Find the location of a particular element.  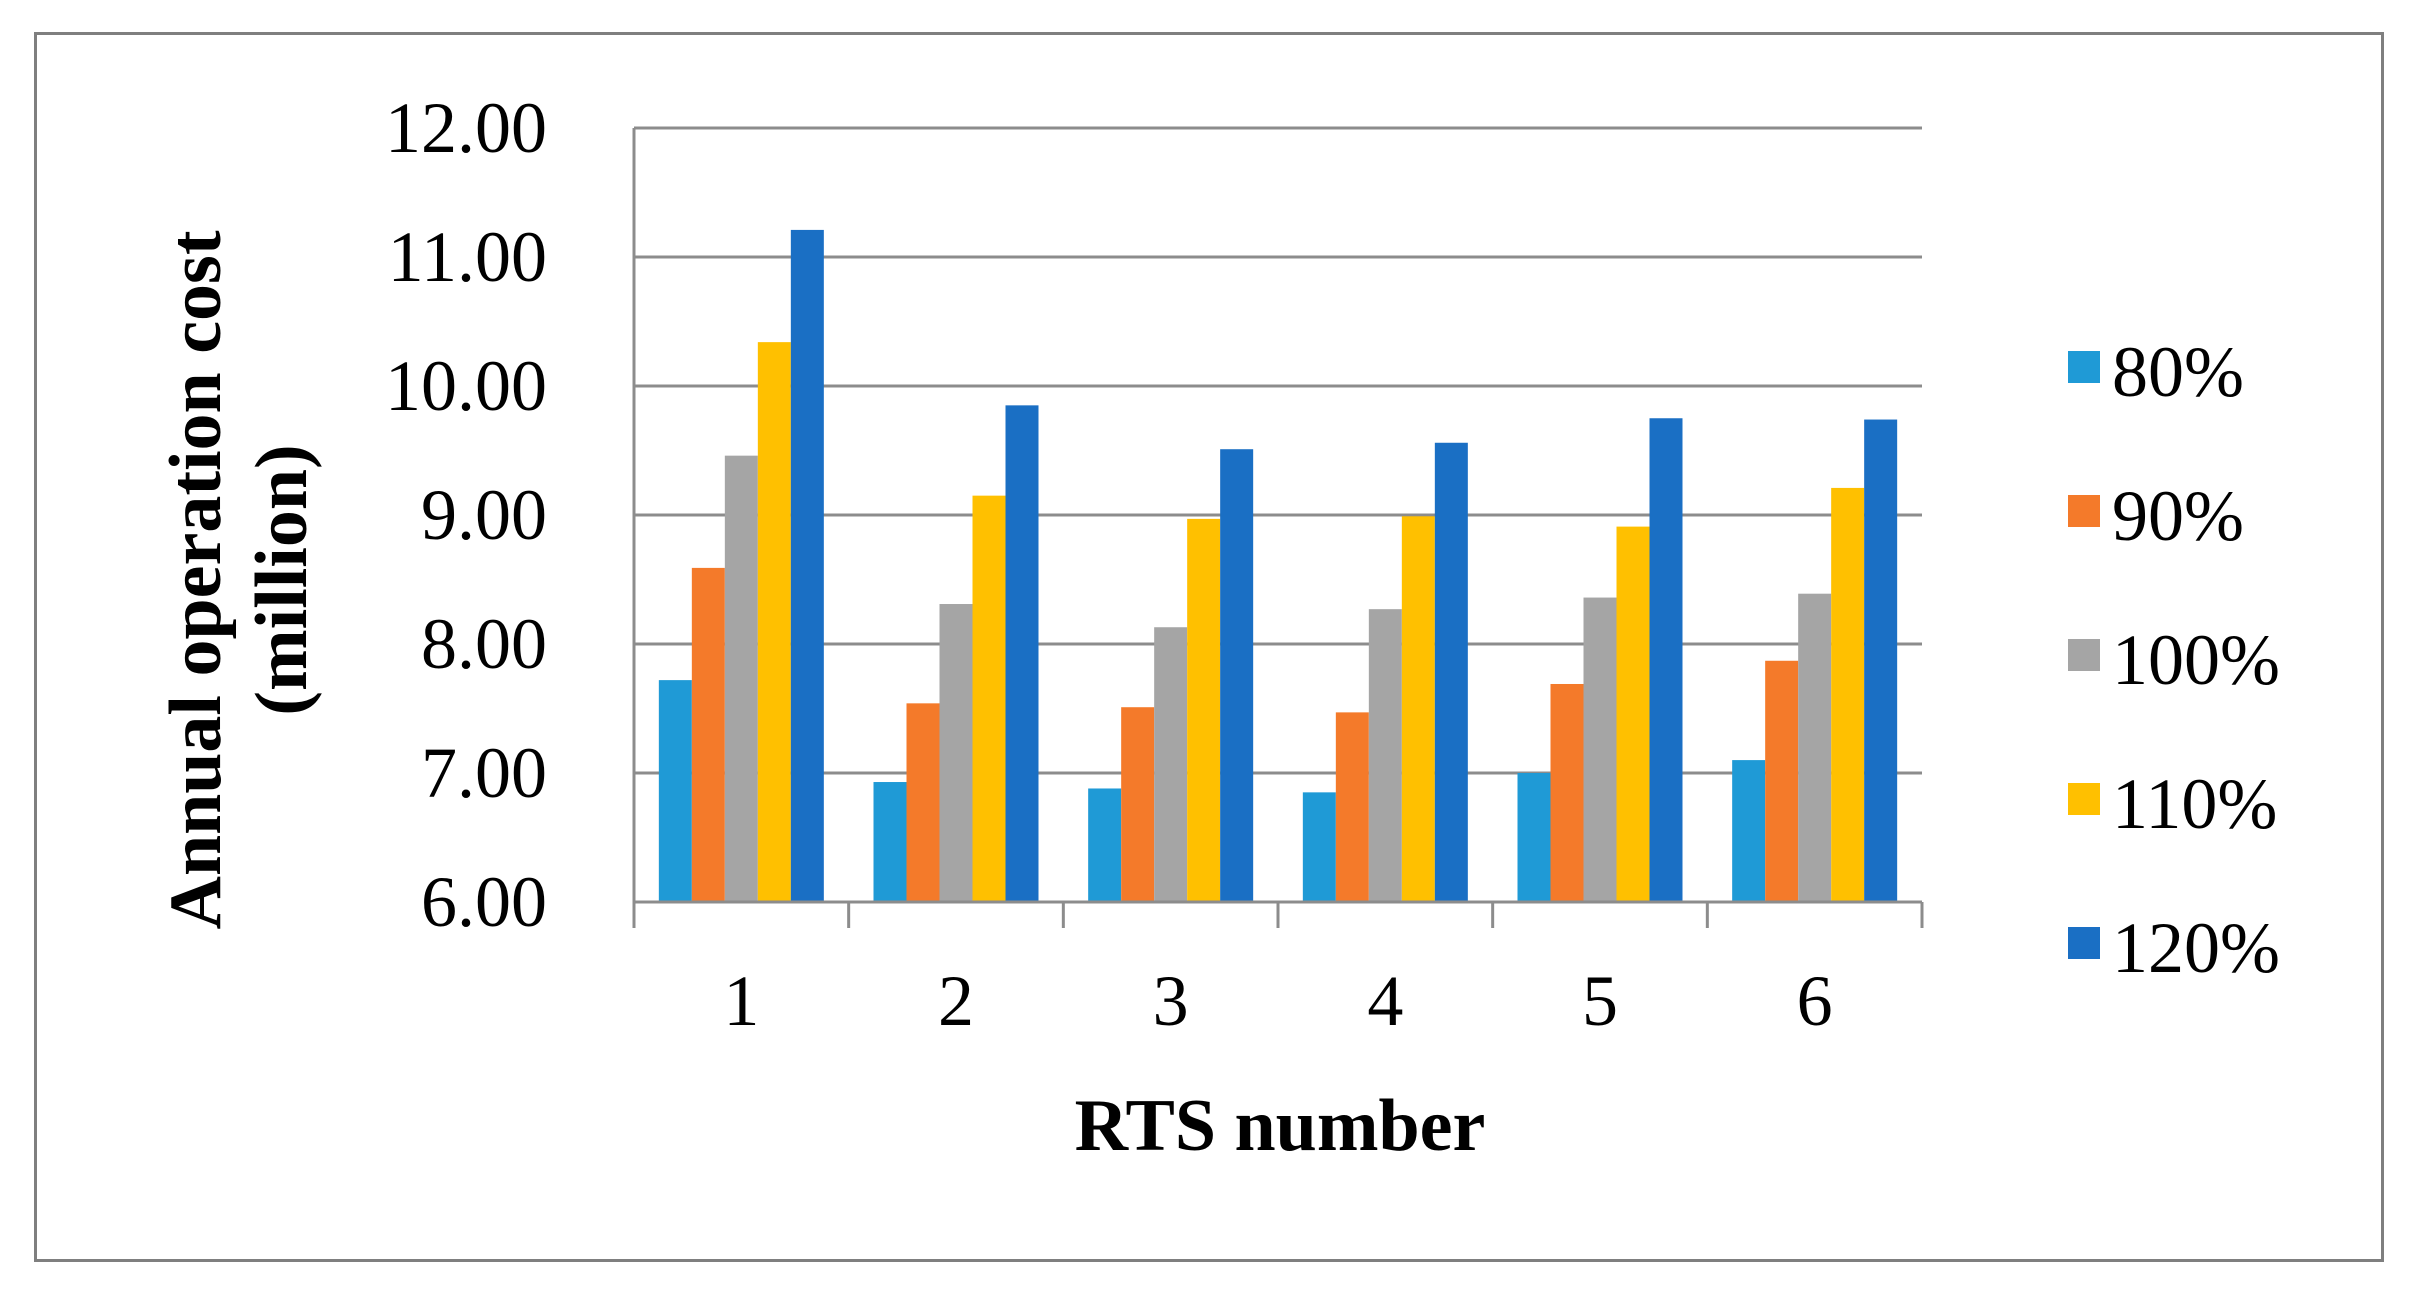

legend-label: 110% is located at coordinates (2194, 804).